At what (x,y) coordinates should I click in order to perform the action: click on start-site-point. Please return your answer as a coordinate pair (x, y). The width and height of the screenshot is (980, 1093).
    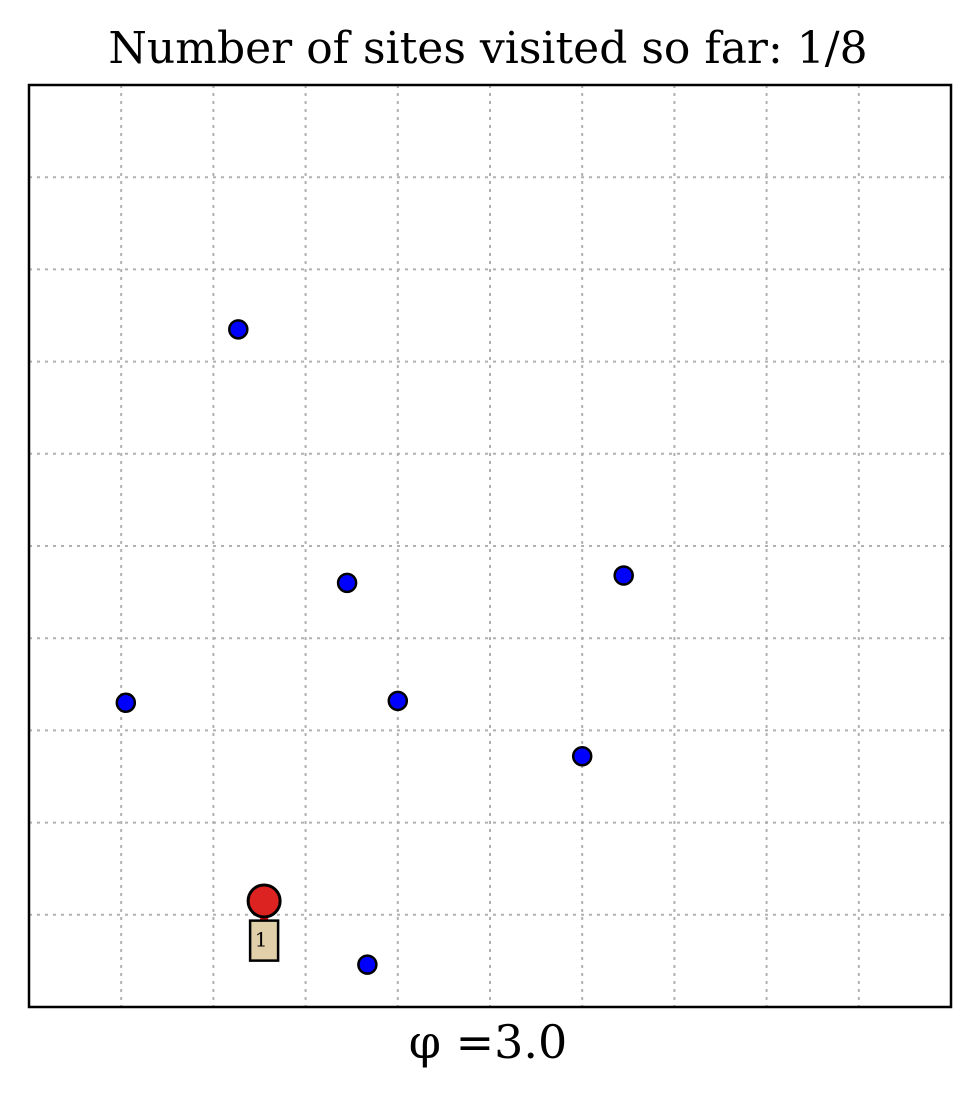
    Looking at the image, I should click on (264, 901).